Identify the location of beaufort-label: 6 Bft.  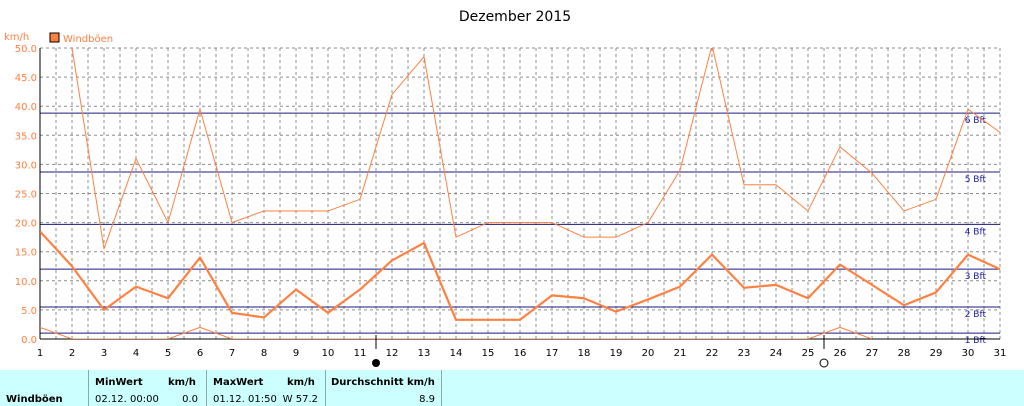
(976, 121).